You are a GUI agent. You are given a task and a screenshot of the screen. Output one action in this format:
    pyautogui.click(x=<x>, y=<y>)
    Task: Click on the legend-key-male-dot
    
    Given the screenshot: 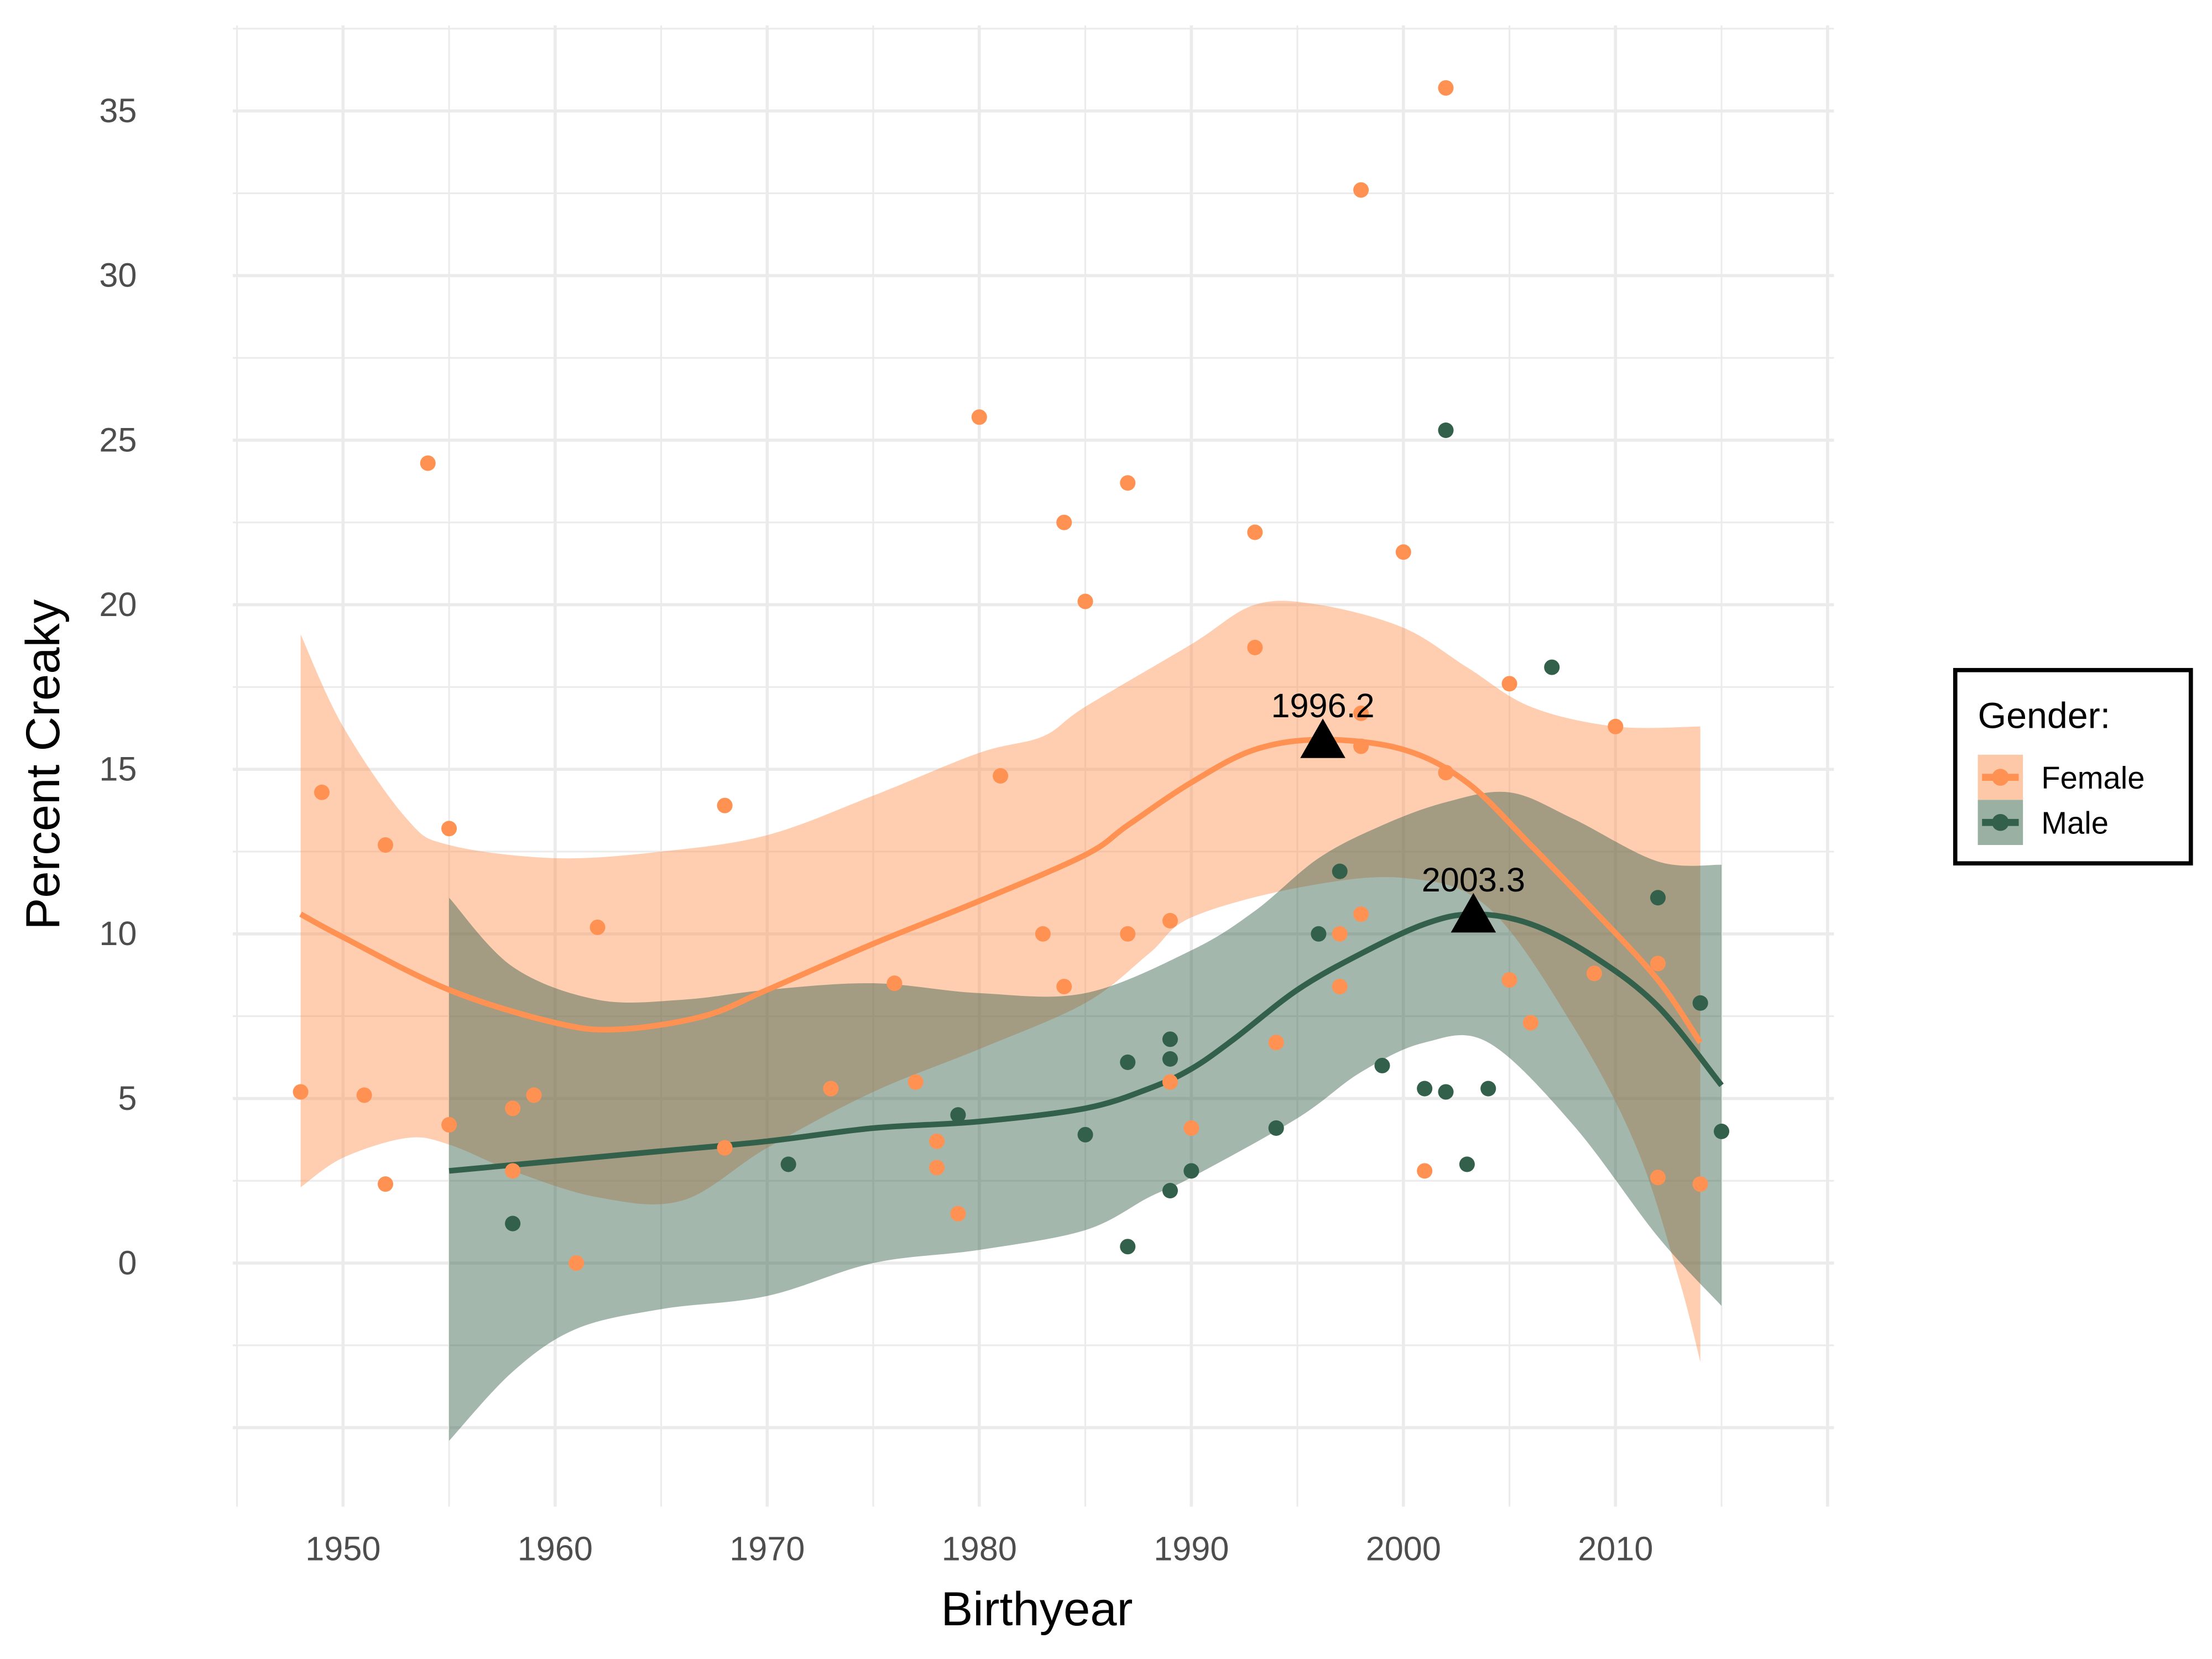 What is the action you would take?
    pyautogui.click(x=2001, y=822)
    